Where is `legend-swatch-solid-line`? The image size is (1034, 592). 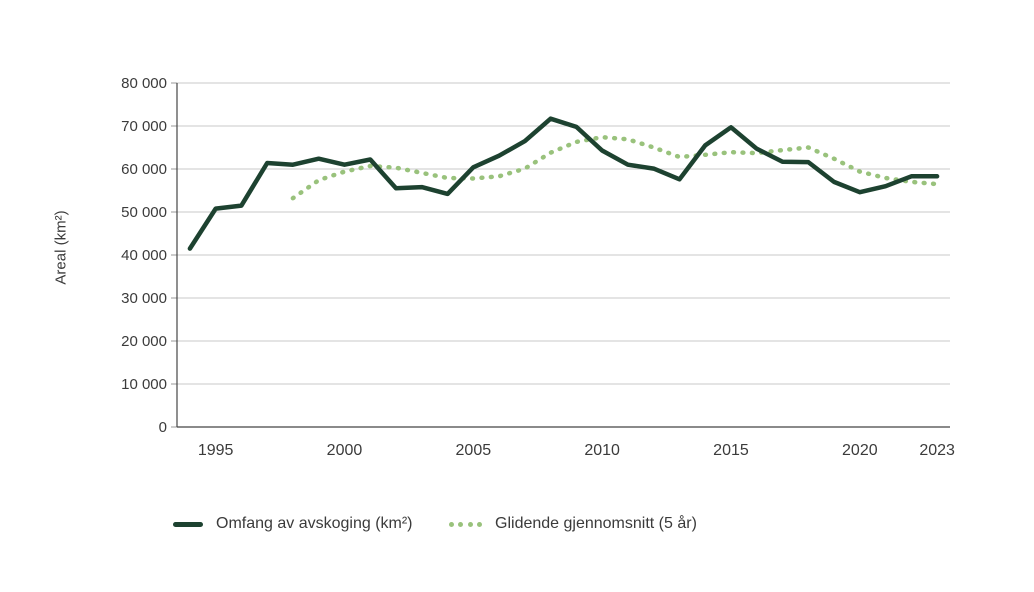 legend-swatch-solid-line is located at coordinates (188, 524).